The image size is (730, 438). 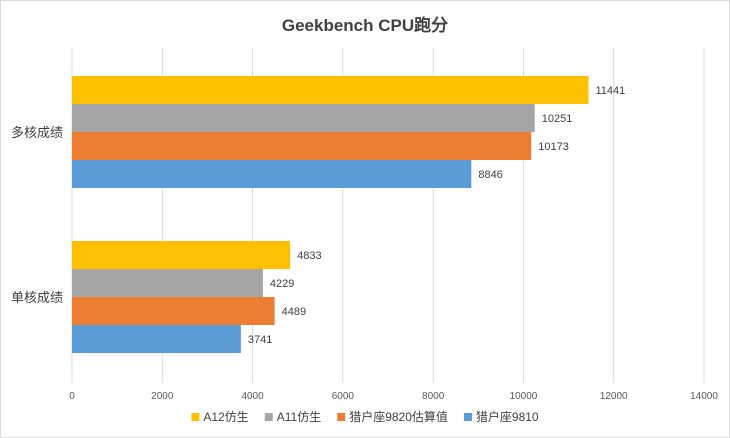 I want to click on data-label: 4229, so click(x=282, y=284).